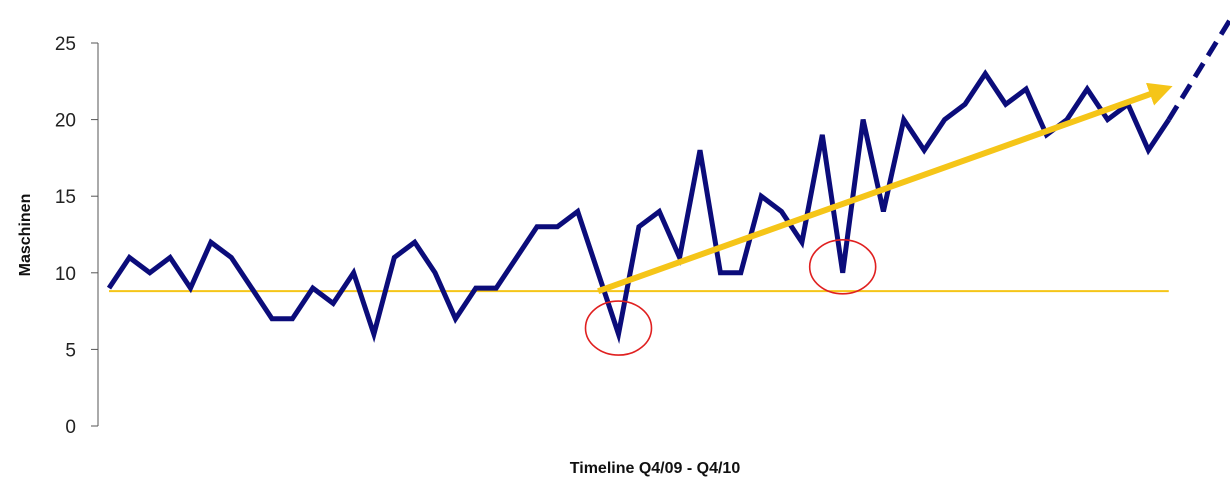 The height and width of the screenshot is (479, 1230). I want to click on y-tick-label-15: 15, so click(65, 197).